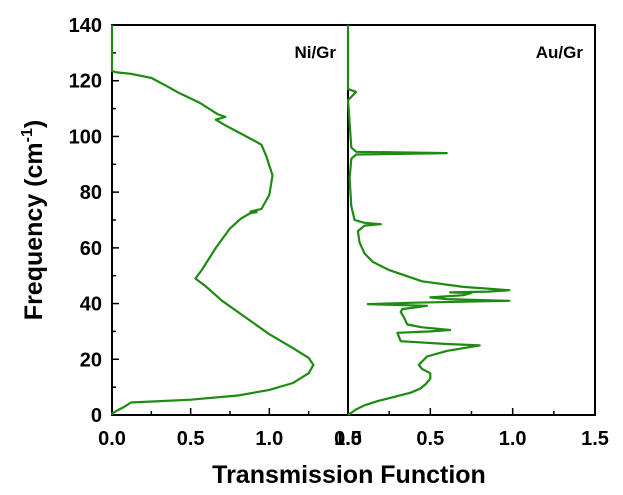 The width and height of the screenshot is (623, 495). What do you see at coordinates (85, 82) in the screenshot?
I see `y-tick-label: 120` at bounding box center [85, 82].